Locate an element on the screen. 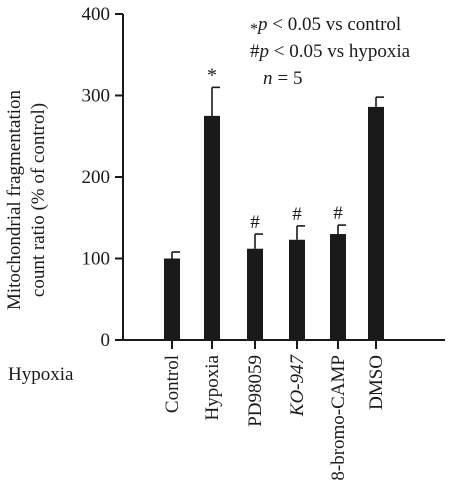 The height and width of the screenshot is (497, 474). x-axis-label: Hypoxia is located at coordinates (41, 374).